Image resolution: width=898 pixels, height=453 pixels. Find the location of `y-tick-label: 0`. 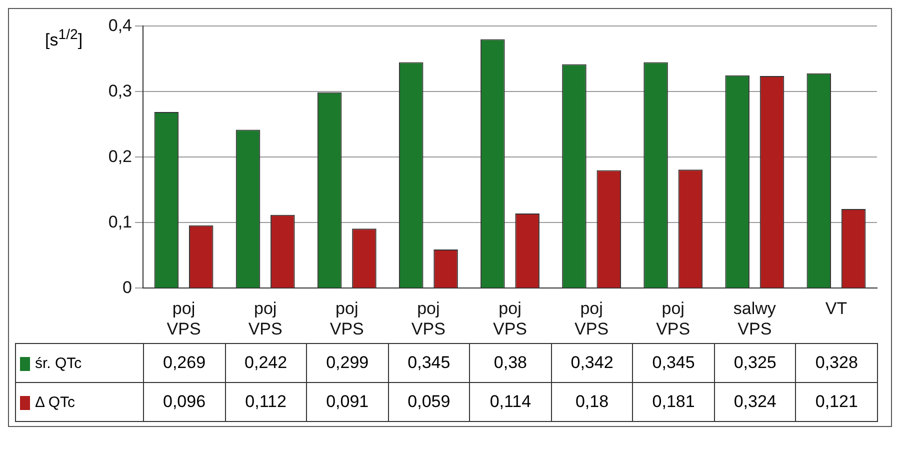

y-tick-label: 0 is located at coordinates (127, 287).